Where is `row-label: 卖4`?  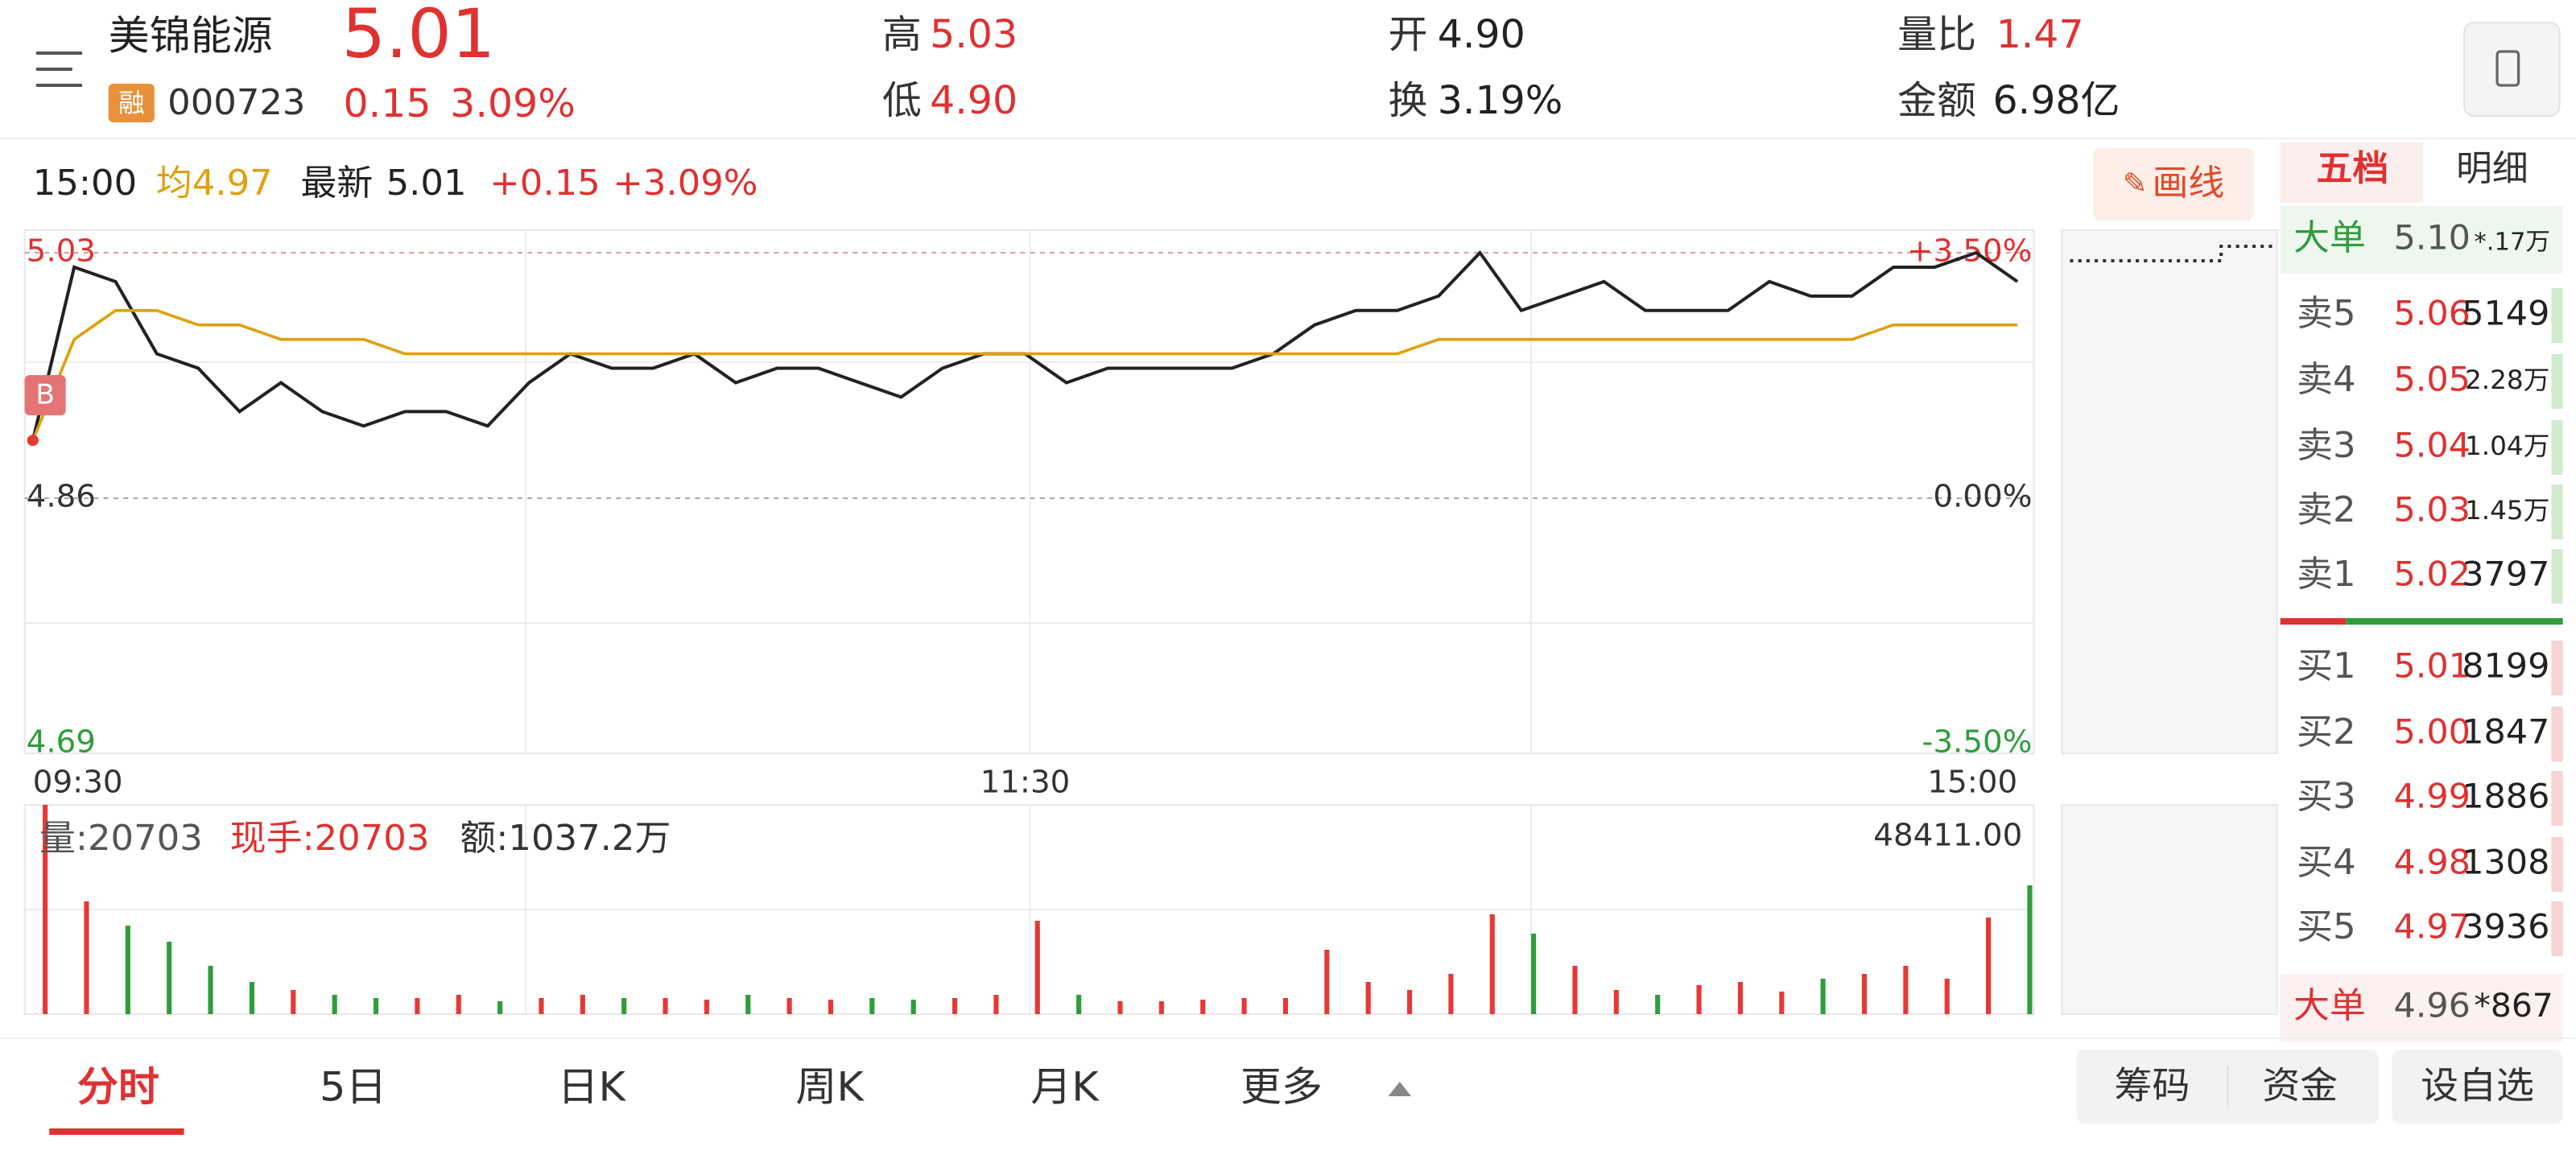 row-label: 卖4 is located at coordinates (2326, 379).